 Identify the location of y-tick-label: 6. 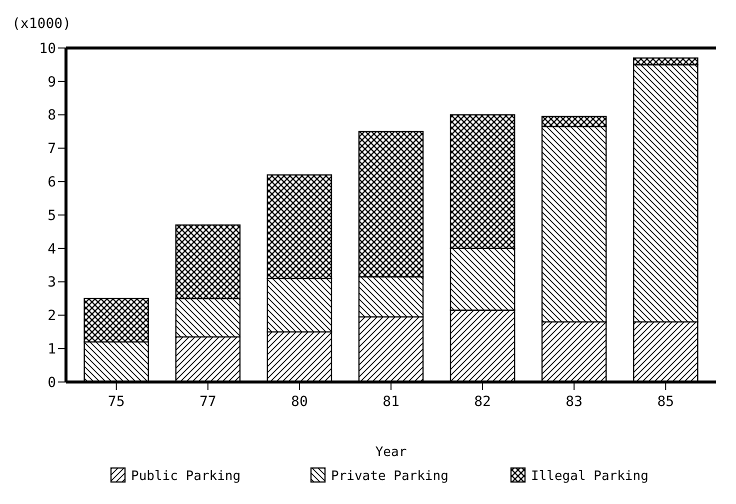
(52, 182).